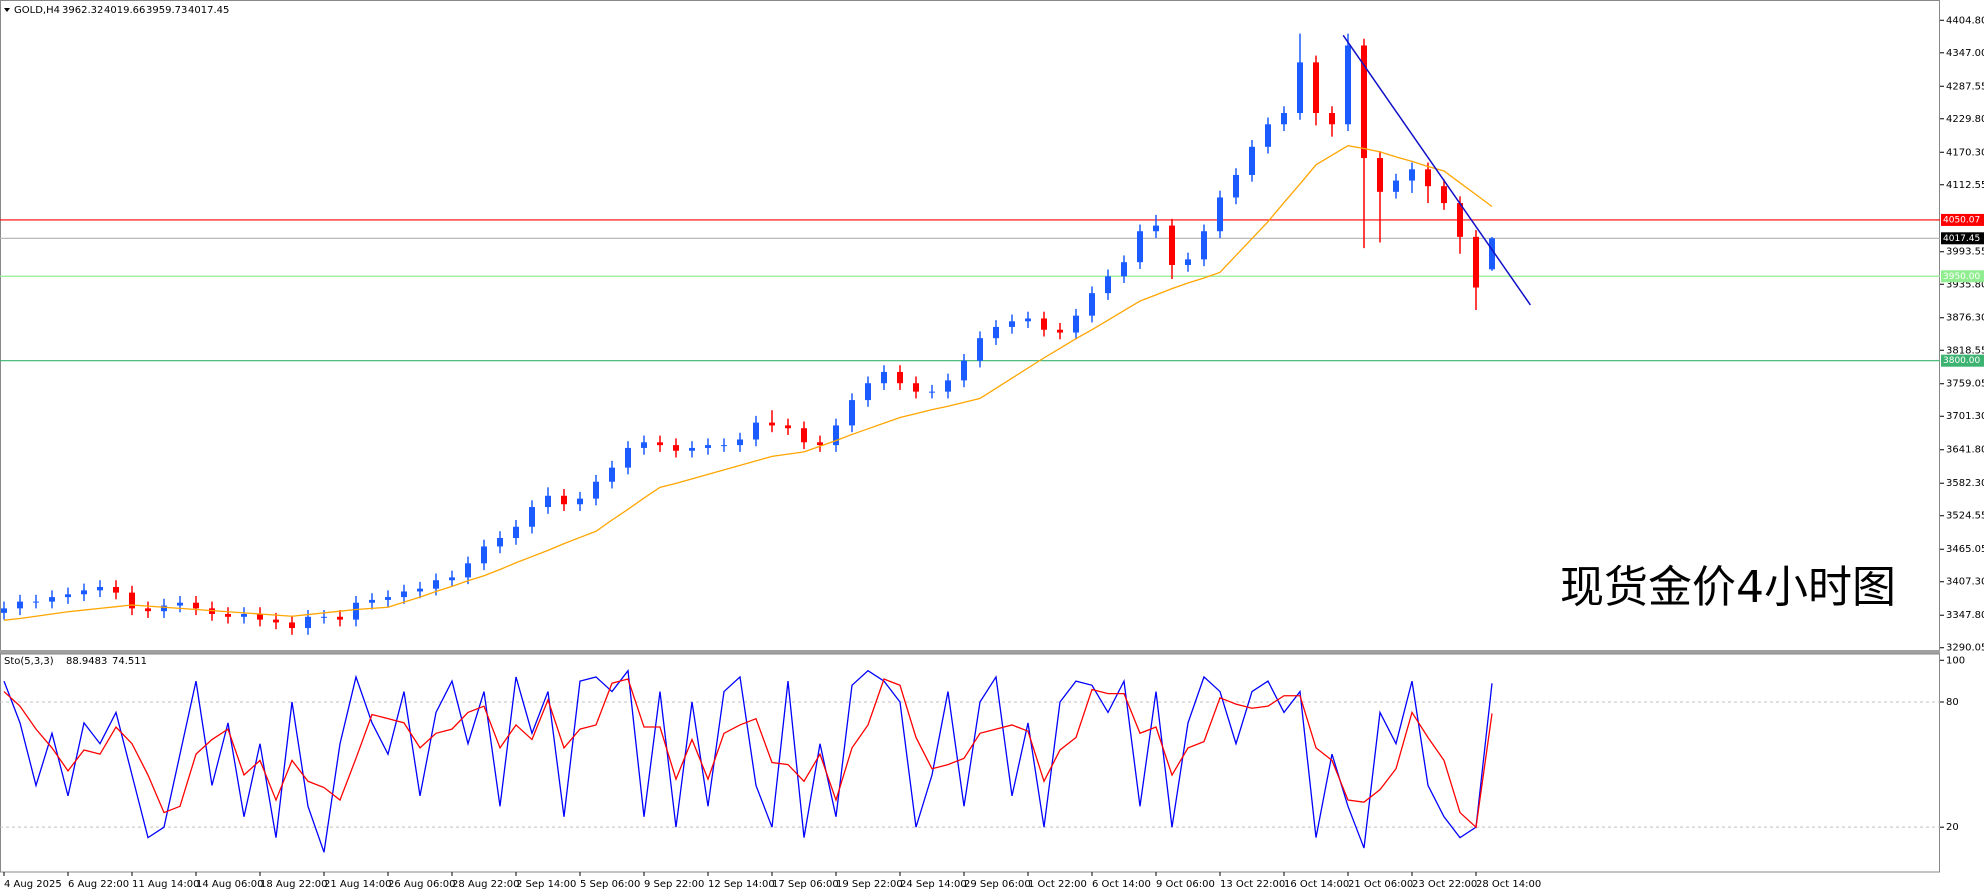 The height and width of the screenshot is (896, 1984). Describe the element at coordinates (208, 10) in the screenshot. I see `ohlc-close: 4017.45` at that location.